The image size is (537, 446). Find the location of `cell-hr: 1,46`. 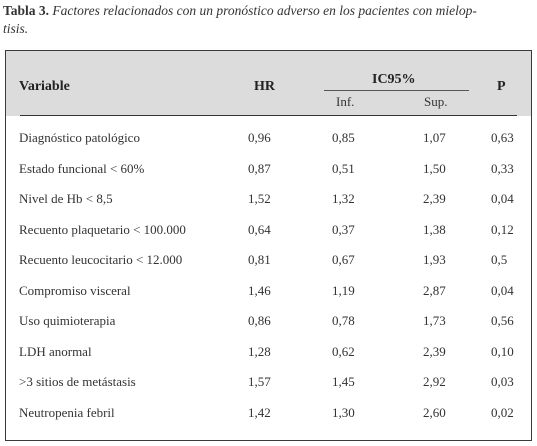

cell-hr: 1,46 is located at coordinates (259, 290).